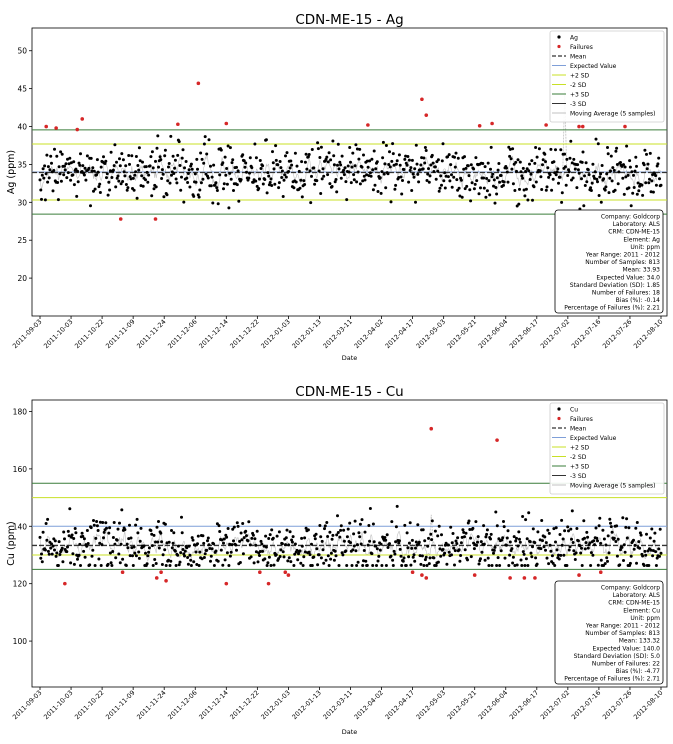  What do you see at coordinates (637, 595) in the screenshot?
I see `stats-line: Laboratory: ALS` at bounding box center [637, 595].